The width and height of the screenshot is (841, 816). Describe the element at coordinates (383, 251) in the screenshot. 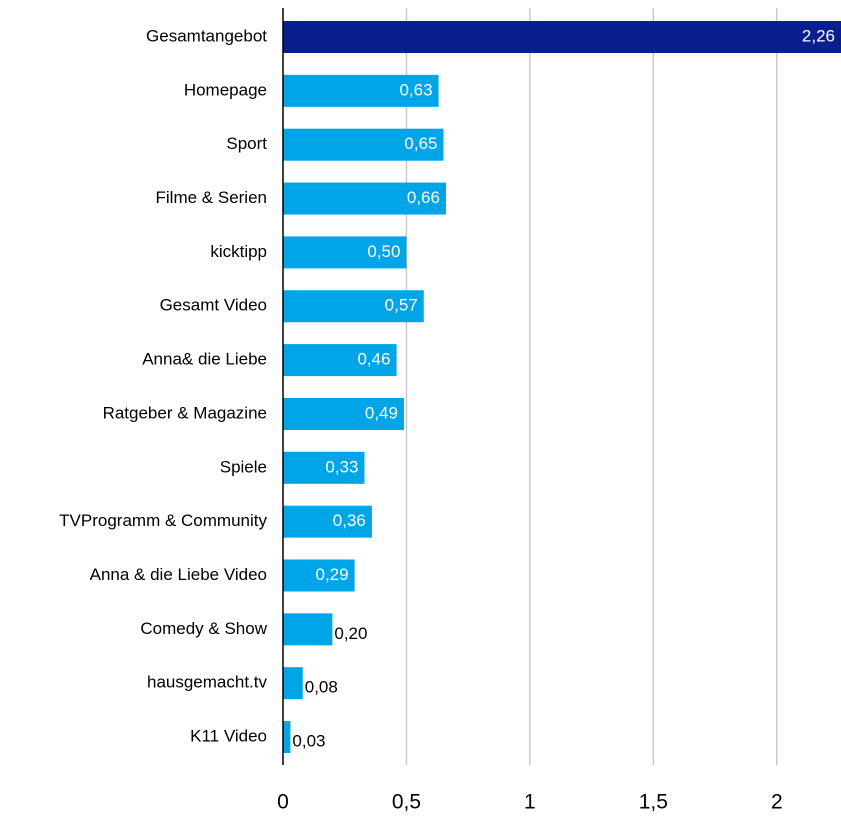

I see `value-label: 0,50` at that location.